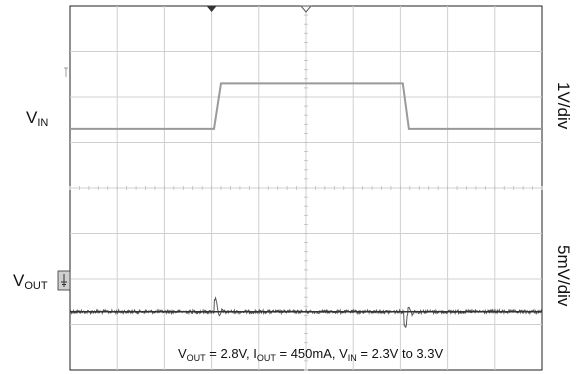 The height and width of the screenshot is (374, 580). What do you see at coordinates (211, 9) in the screenshot?
I see `trigger-position-marker` at bounding box center [211, 9].